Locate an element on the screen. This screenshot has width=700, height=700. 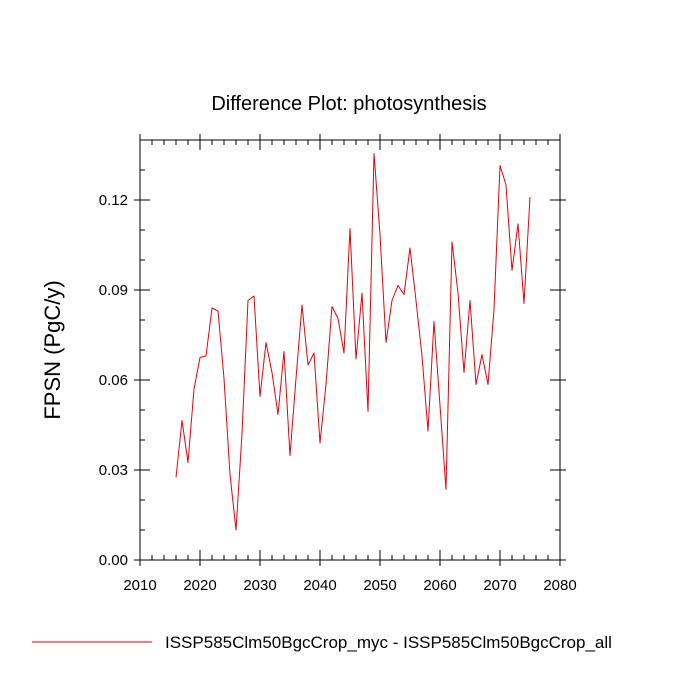
x-tick-label: 2020 is located at coordinates (199, 585).